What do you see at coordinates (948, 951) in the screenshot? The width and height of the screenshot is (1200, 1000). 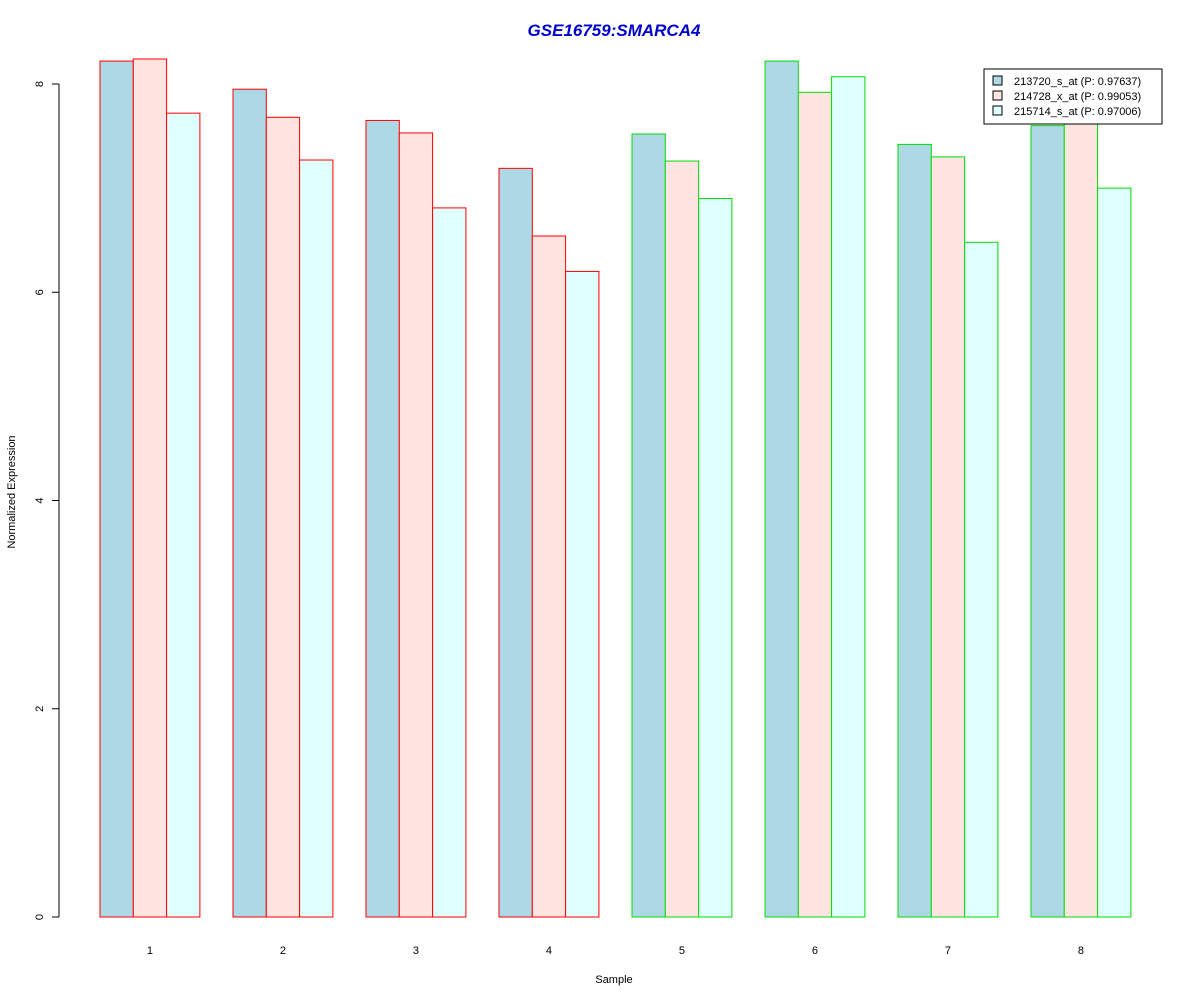 I see `x-tick-label: 7` at bounding box center [948, 951].